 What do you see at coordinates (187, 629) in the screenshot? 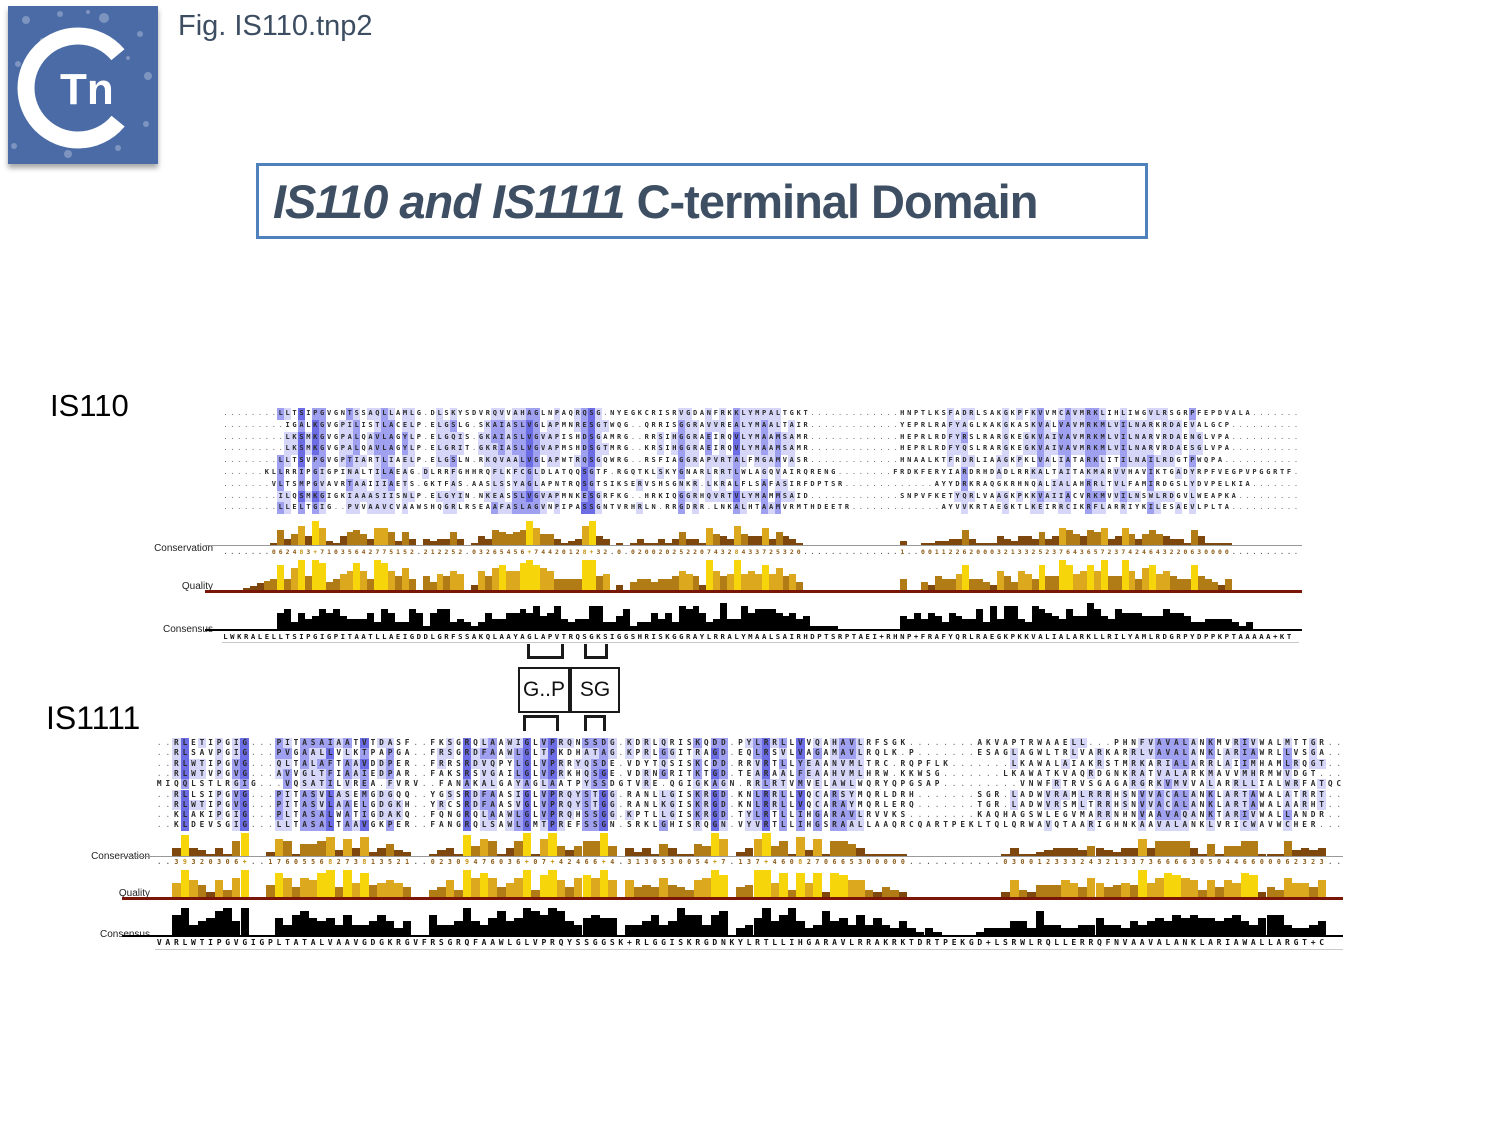
I see `is110-consensus-label: Consensus` at bounding box center [187, 629].